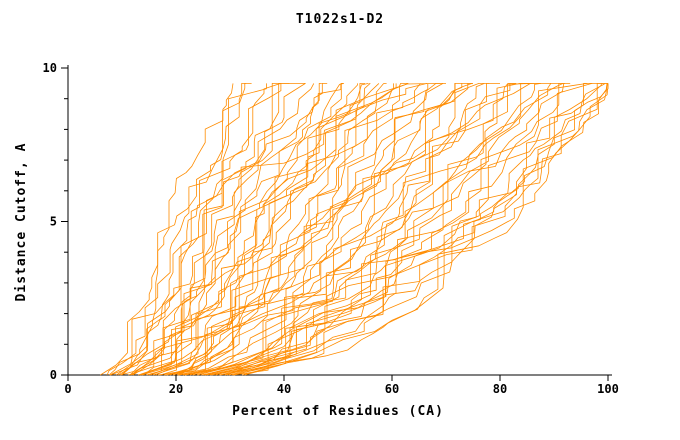  Describe the element at coordinates (176, 389) in the screenshot. I see `x-tick-label: 20` at that location.